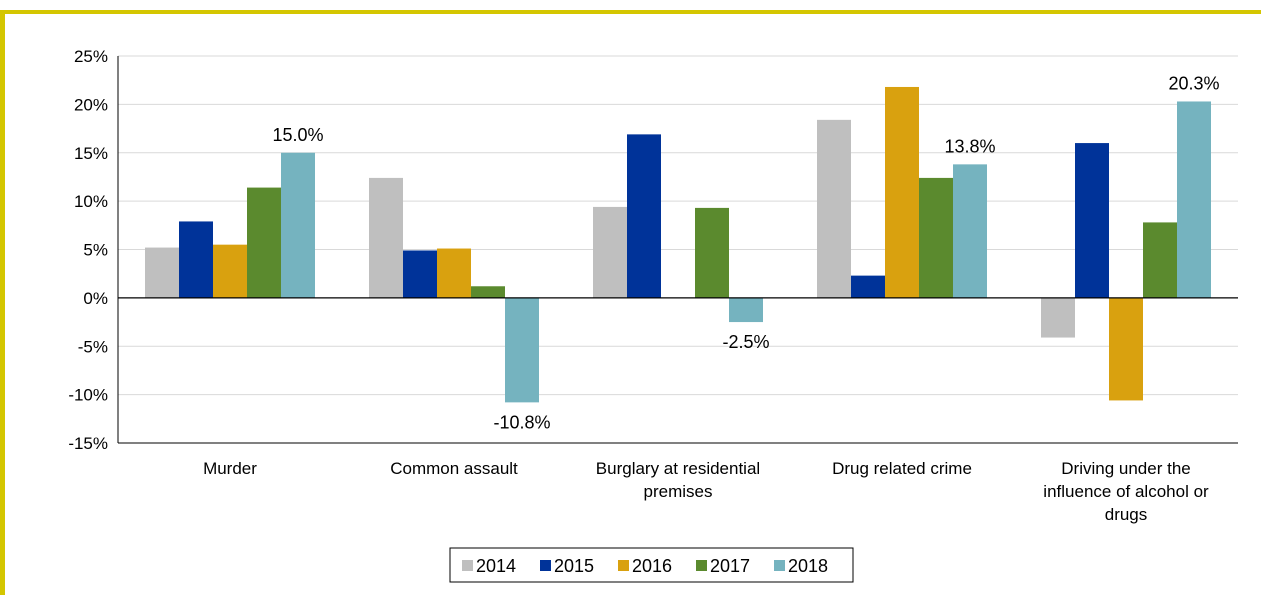  Describe the element at coordinates (2, 302) in the screenshot. I see `frame-left-border` at that location.